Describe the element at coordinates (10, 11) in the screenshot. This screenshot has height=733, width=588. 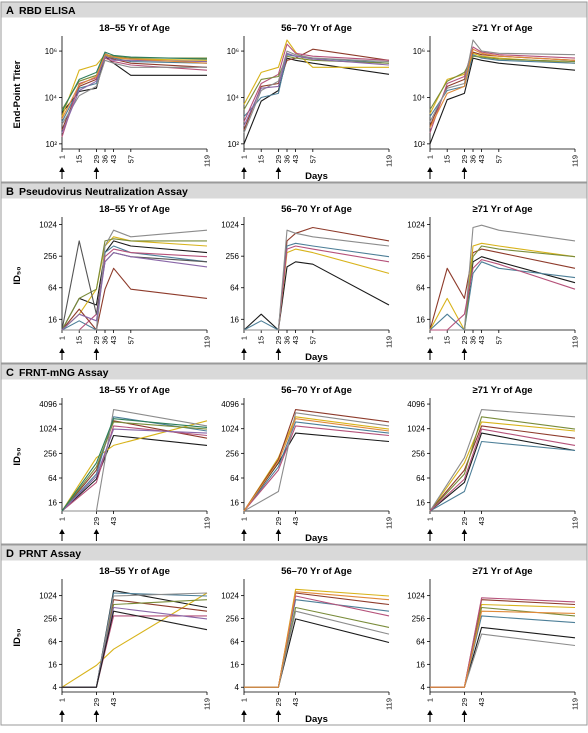
I see `panel-letter: A` at that location.